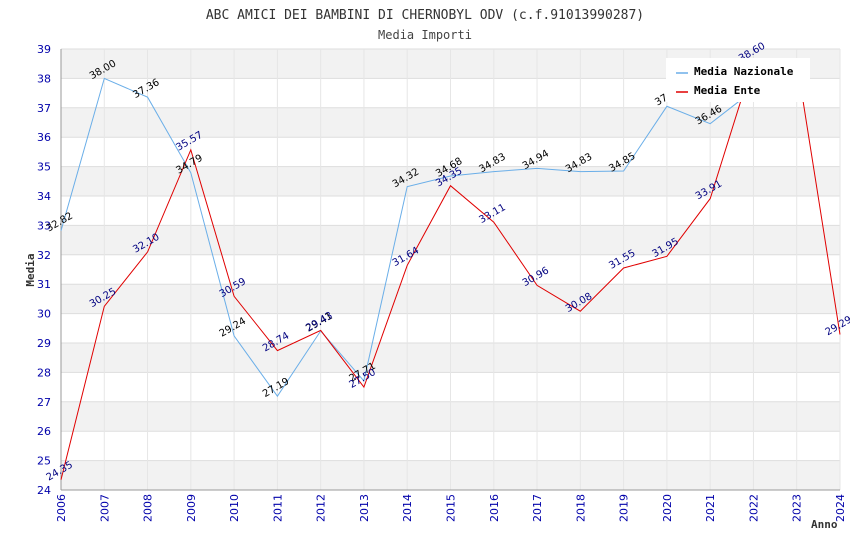 This screenshot has height=550, width=850. I want to click on y-axis-ticks: 24 25 26 27 28 29 30 31 32 33 34 35 36 37 38 39, so click(44, 270).